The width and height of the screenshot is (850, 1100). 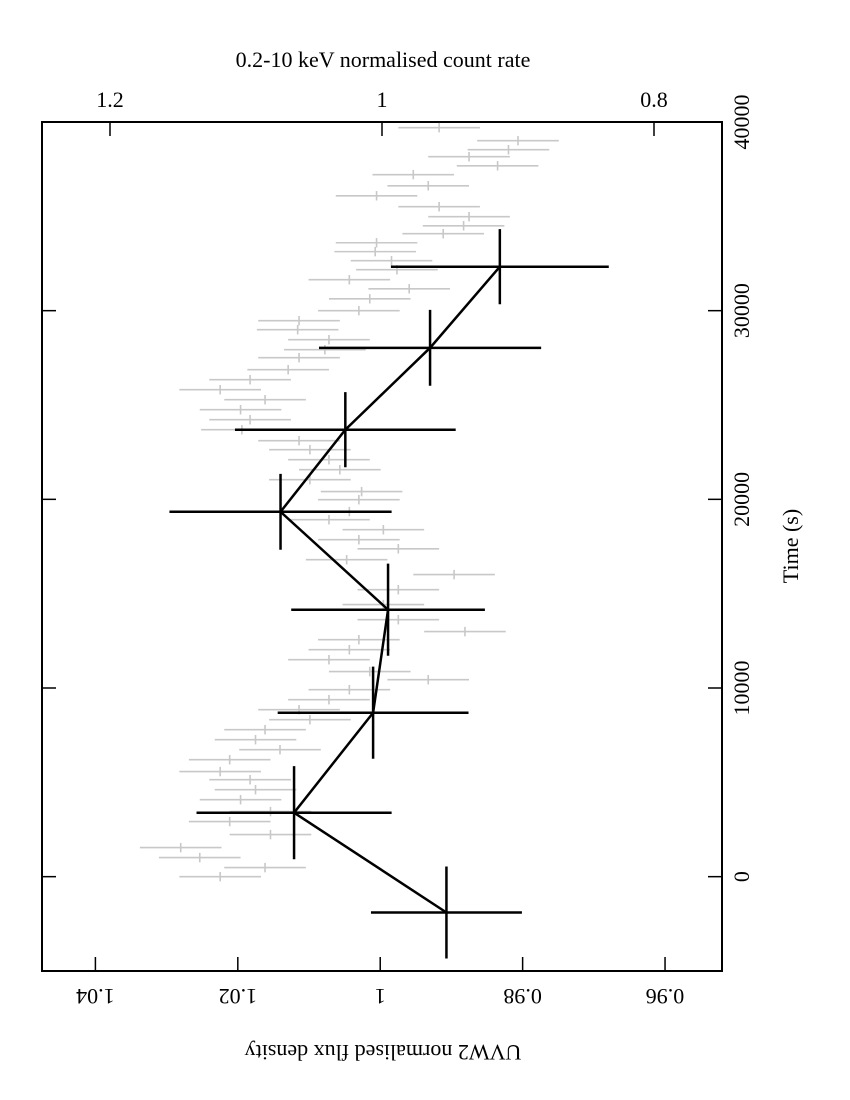 I want to click on y-tick-label: 20000, so click(x=741, y=499).